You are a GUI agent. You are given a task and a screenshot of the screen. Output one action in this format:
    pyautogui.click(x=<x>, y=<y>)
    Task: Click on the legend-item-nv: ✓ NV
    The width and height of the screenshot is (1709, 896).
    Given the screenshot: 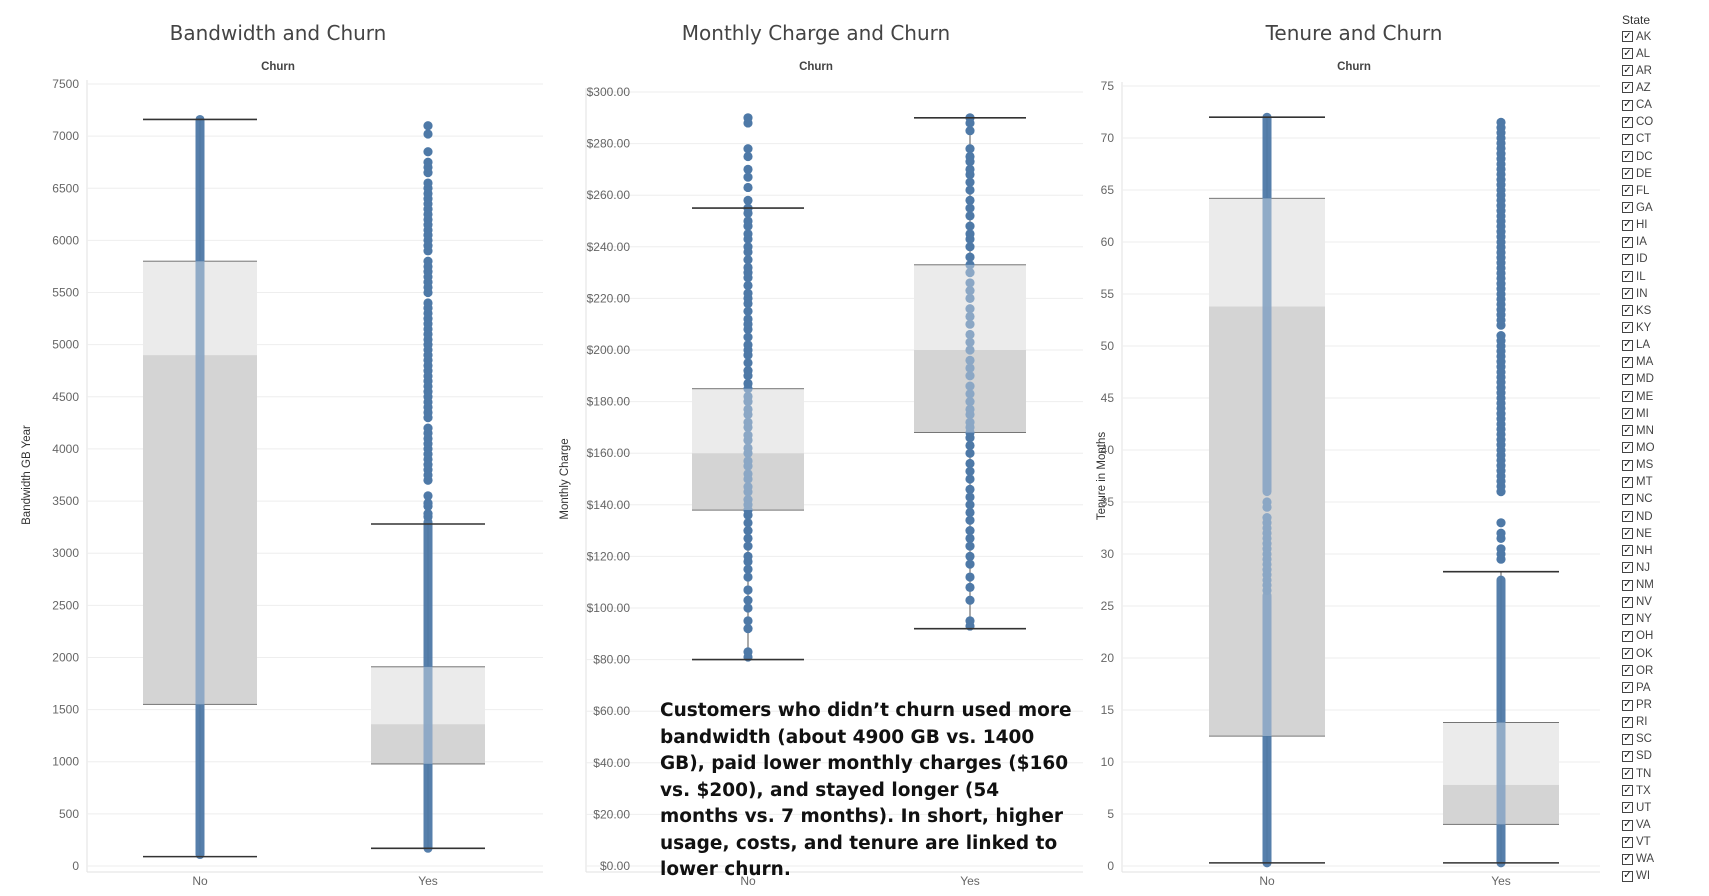 What is the action you would take?
    pyautogui.click(x=1662, y=602)
    